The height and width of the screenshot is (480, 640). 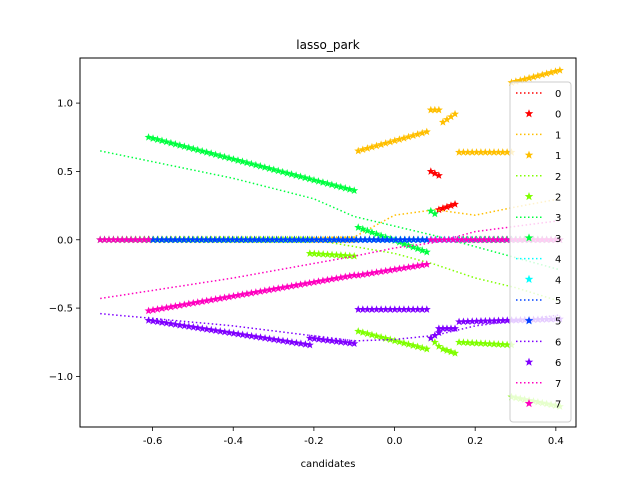 I want to click on legend-label-4: 4, so click(x=558, y=280).